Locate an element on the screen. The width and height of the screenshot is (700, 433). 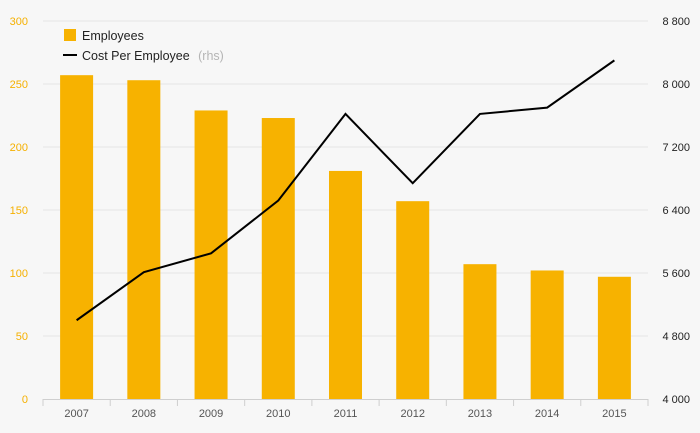
y-right-tick-label: 7 200 is located at coordinates (676, 148).